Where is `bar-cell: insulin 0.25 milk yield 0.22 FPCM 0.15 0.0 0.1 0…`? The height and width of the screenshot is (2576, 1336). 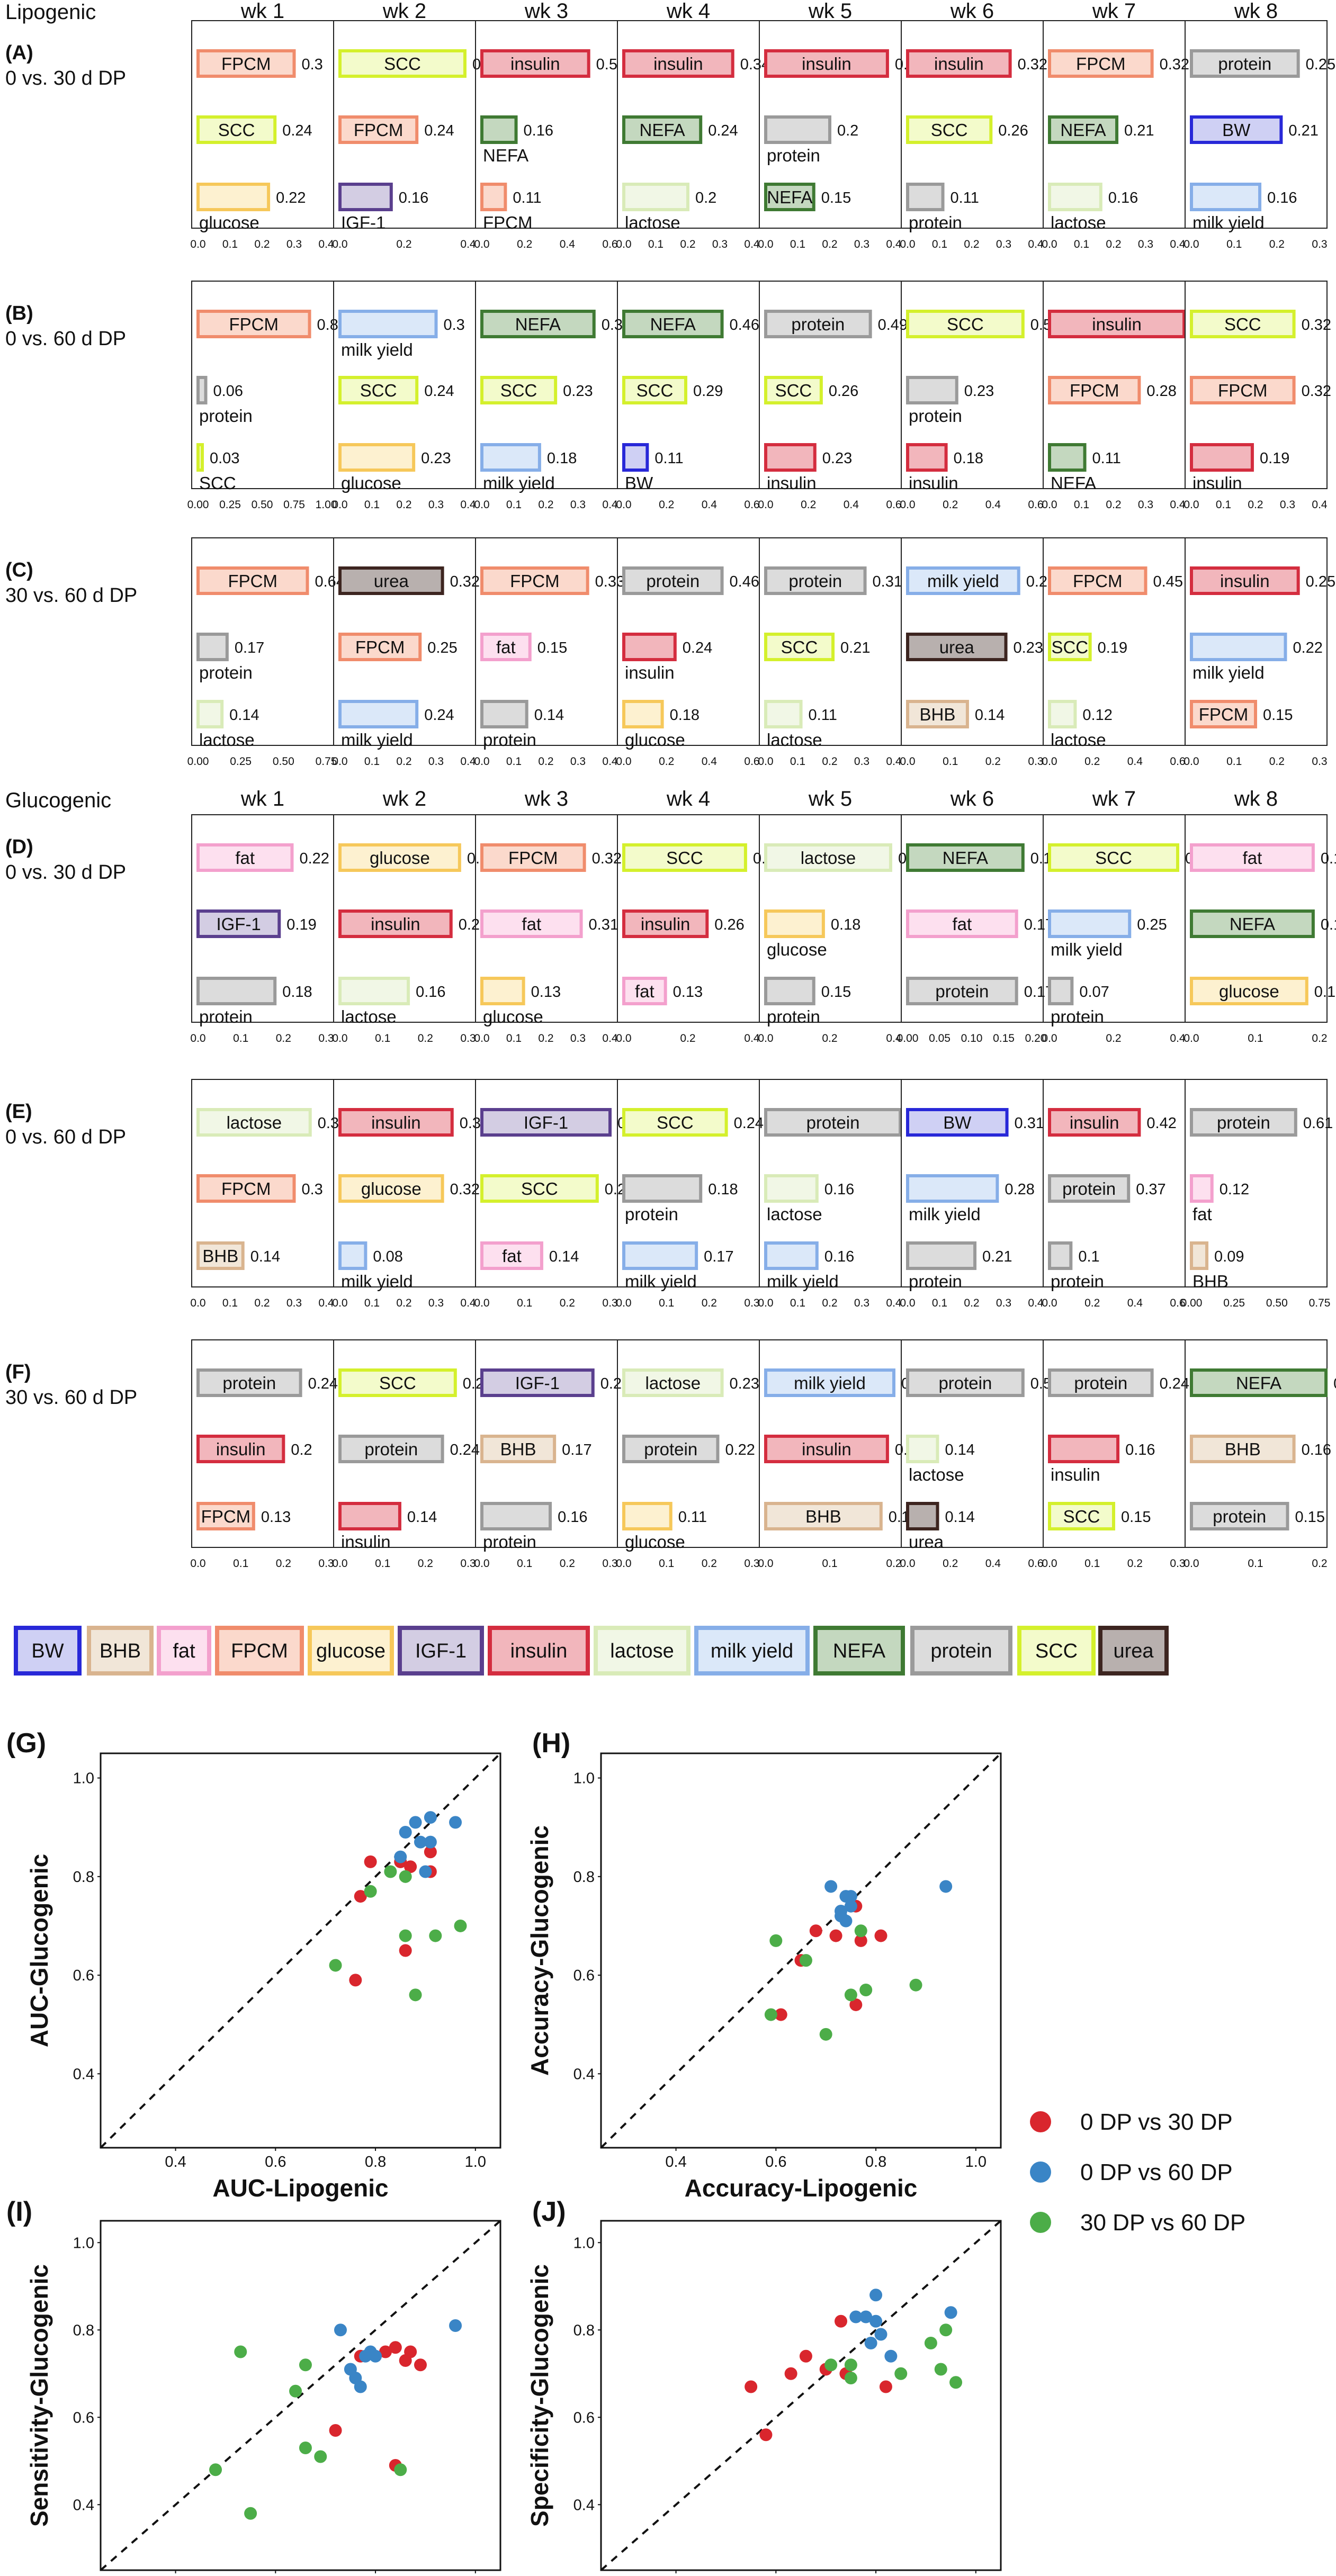
bar-cell: insulin 0.25 milk yield 0.22 FPCM 0.15 0.0 0.1 0… is located at coordinates (1259, 653).